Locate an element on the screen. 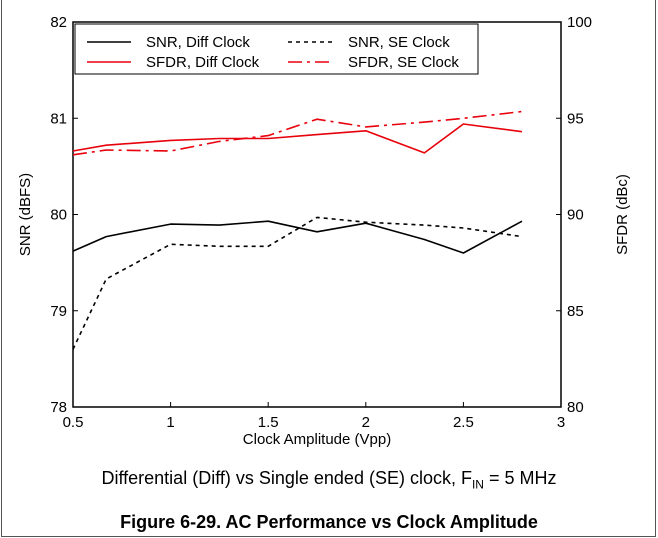 The image size is (658, 538). y-right-tick-label: 85 is located at coordinates (575, 311).